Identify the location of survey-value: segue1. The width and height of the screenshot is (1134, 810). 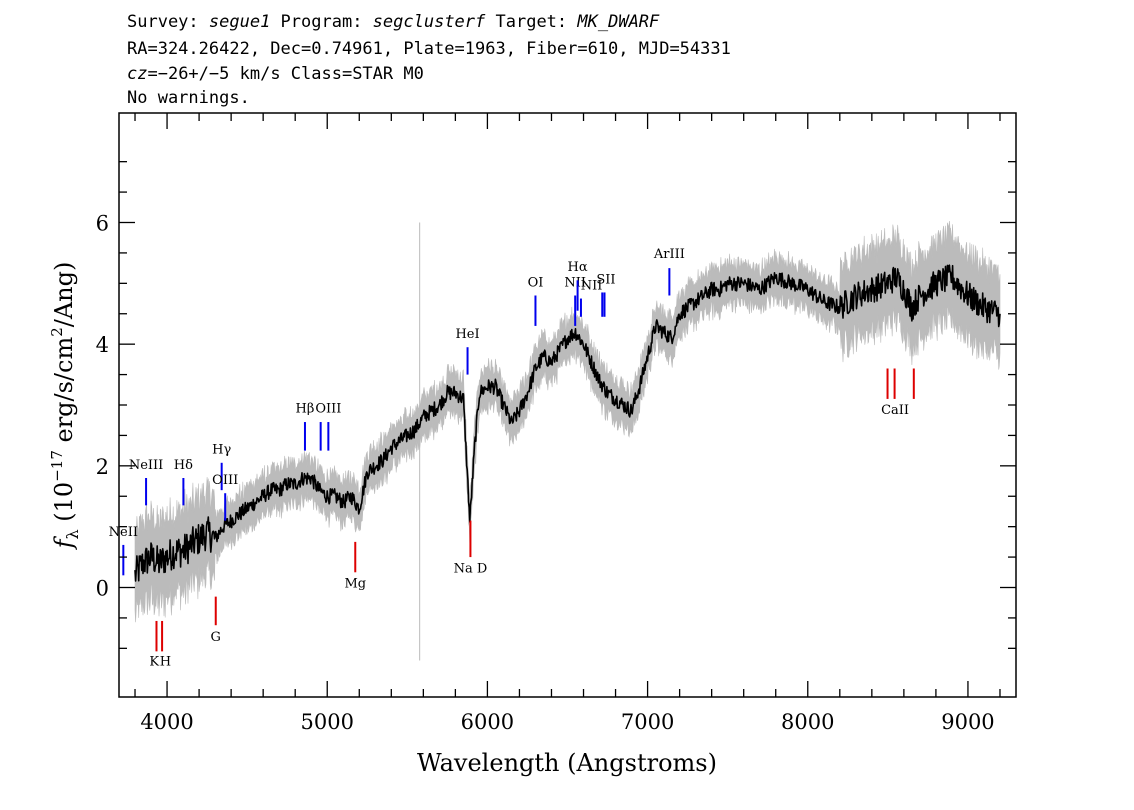
(239, 22).